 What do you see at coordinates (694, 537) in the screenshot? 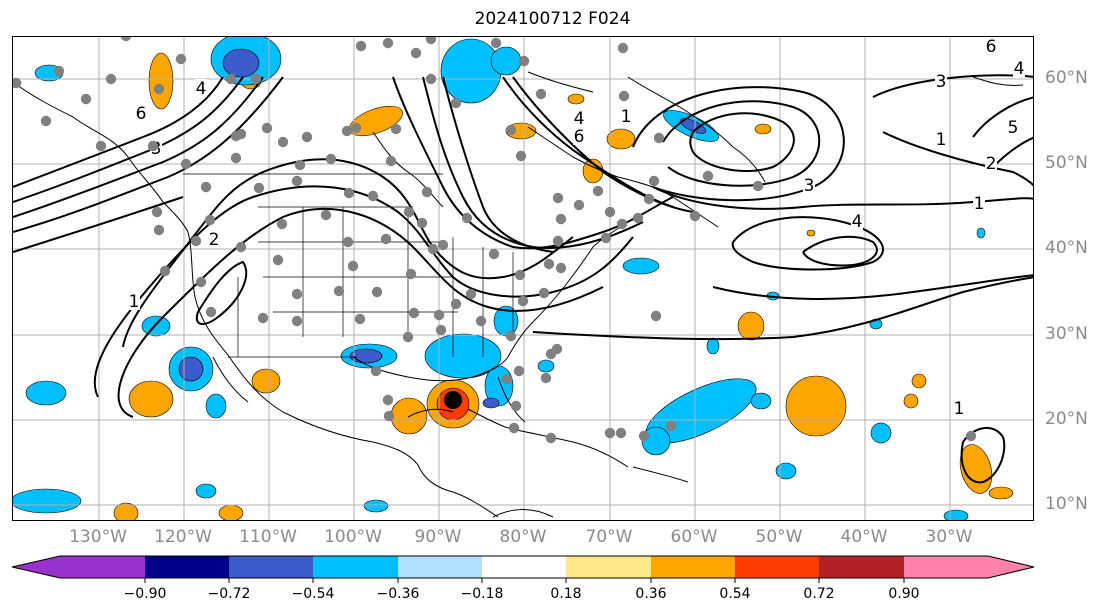
I see `lon-tick-label: 60°W` at bounding box center [694, 537].